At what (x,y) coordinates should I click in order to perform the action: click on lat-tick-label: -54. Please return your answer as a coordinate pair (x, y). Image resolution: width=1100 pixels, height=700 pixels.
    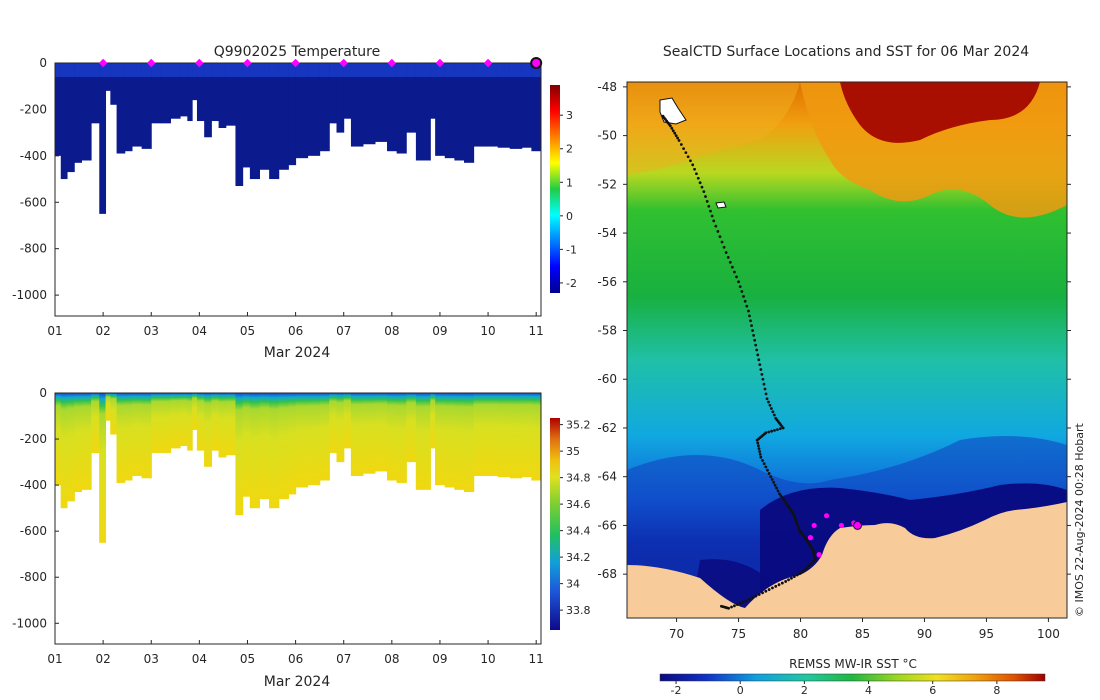
    Looking at the image, I should click on (607, 233).